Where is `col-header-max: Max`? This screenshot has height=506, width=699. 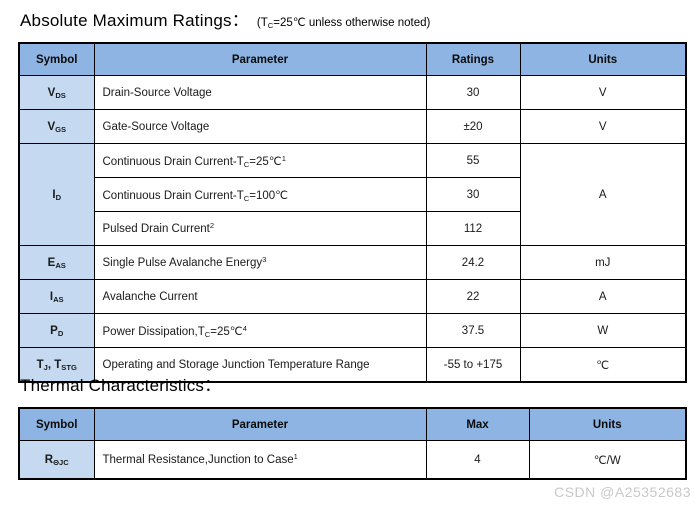
col-header-max: Max is located at coordinates (477, 424).